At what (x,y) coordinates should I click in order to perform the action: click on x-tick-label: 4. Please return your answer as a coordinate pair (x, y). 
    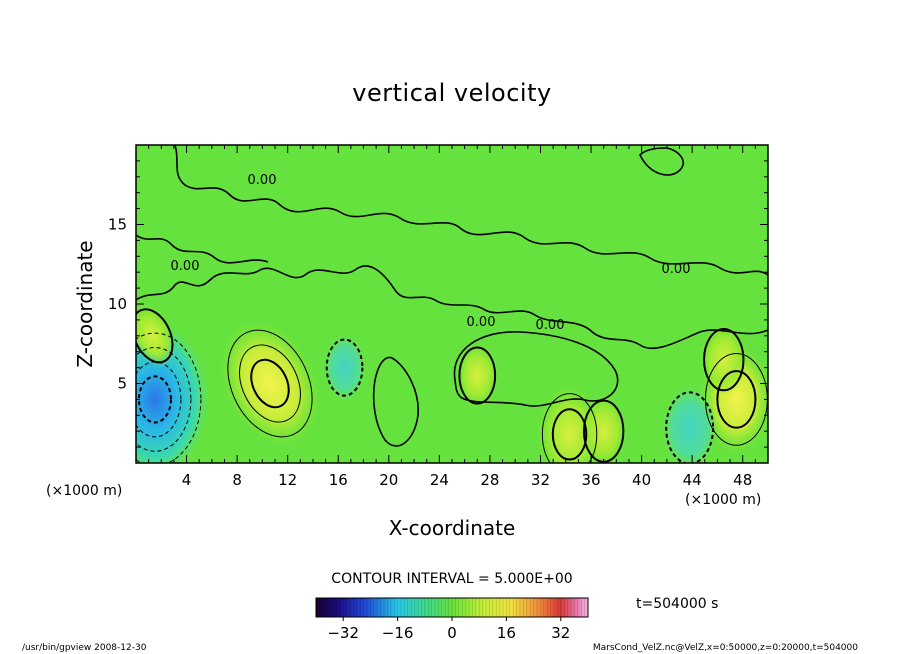
    Looking at the image, I should click on (187, 480).